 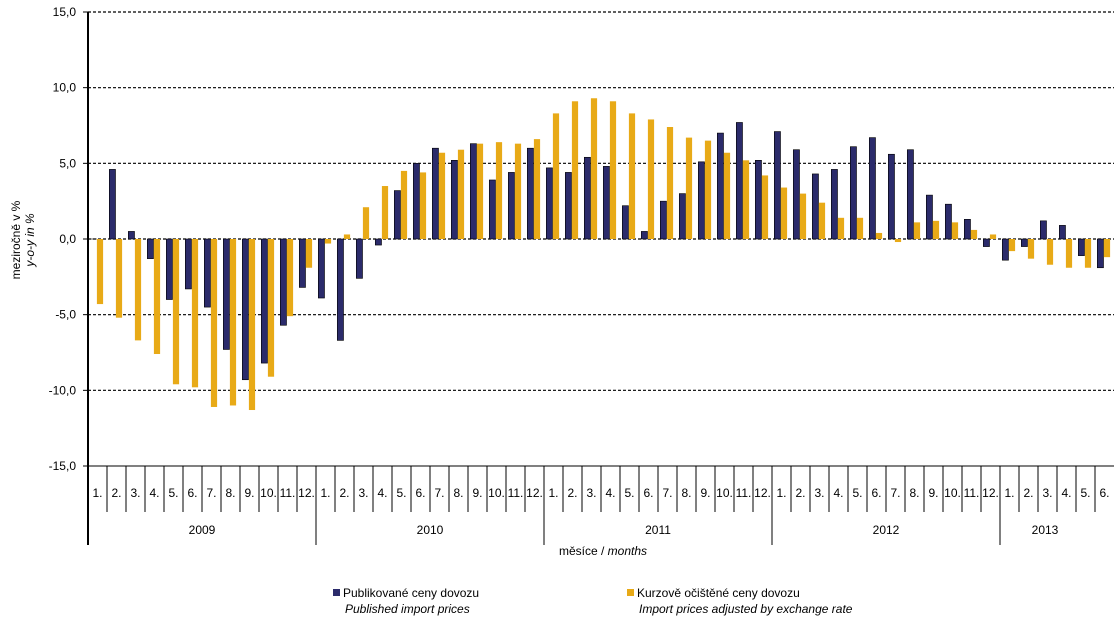 I want to click on x-tick-label: 10., so click(x=268, y=493).